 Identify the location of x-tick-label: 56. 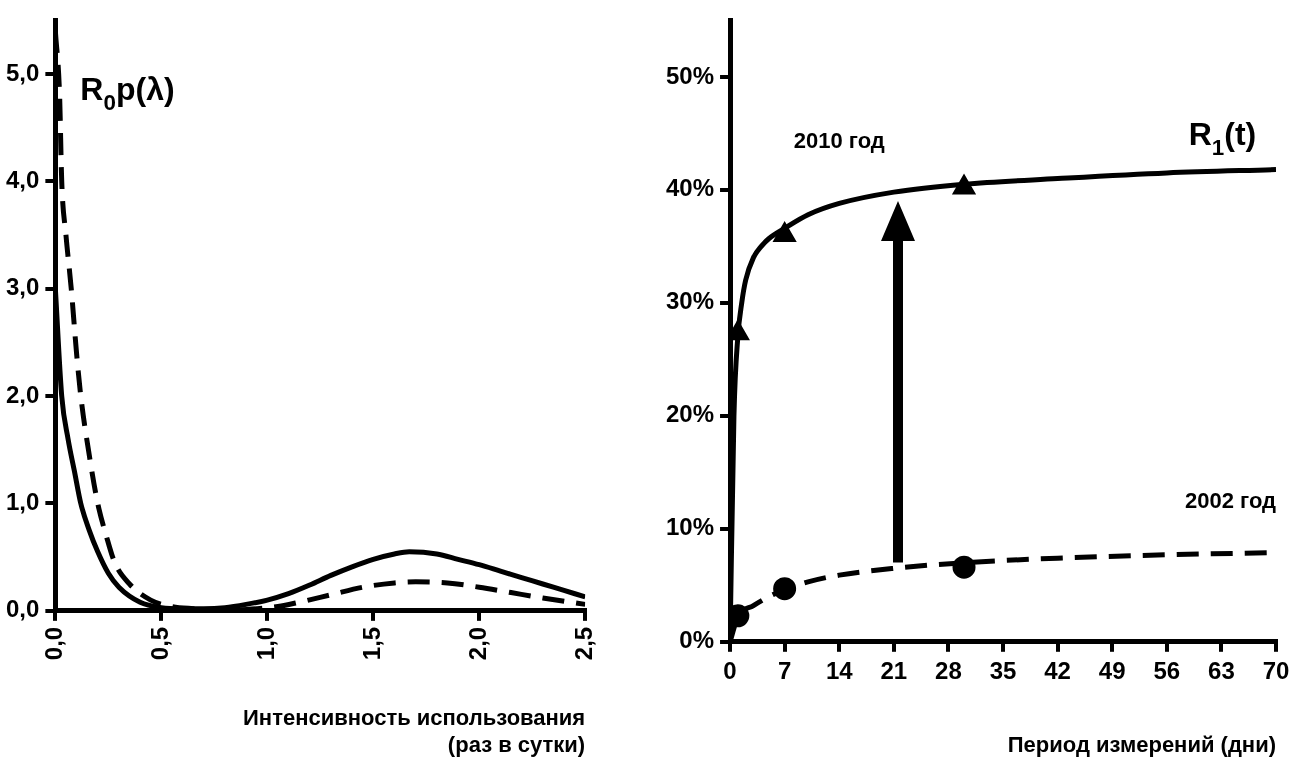
(1167, 670).